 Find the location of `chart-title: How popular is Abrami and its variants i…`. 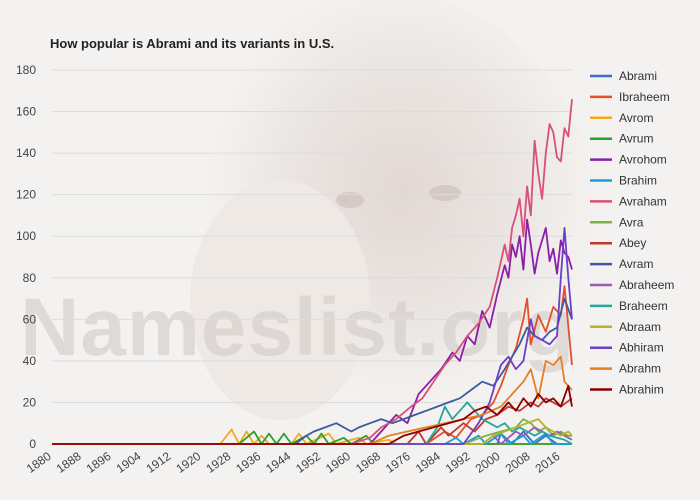

chart-title: How popular is Abrami and its variants i… is located at coordinates (192, 43).